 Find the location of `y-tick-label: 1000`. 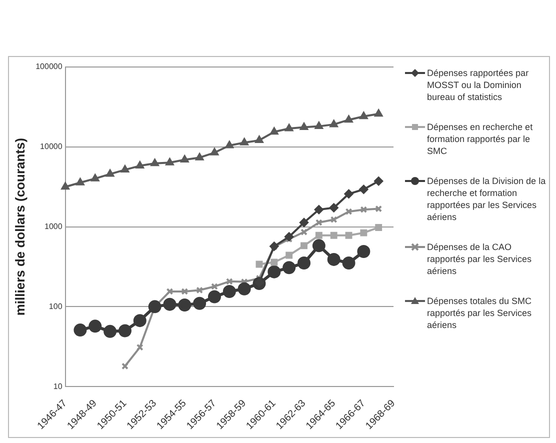

y-tick-label: 1000 is located at coordinates (53, 226).